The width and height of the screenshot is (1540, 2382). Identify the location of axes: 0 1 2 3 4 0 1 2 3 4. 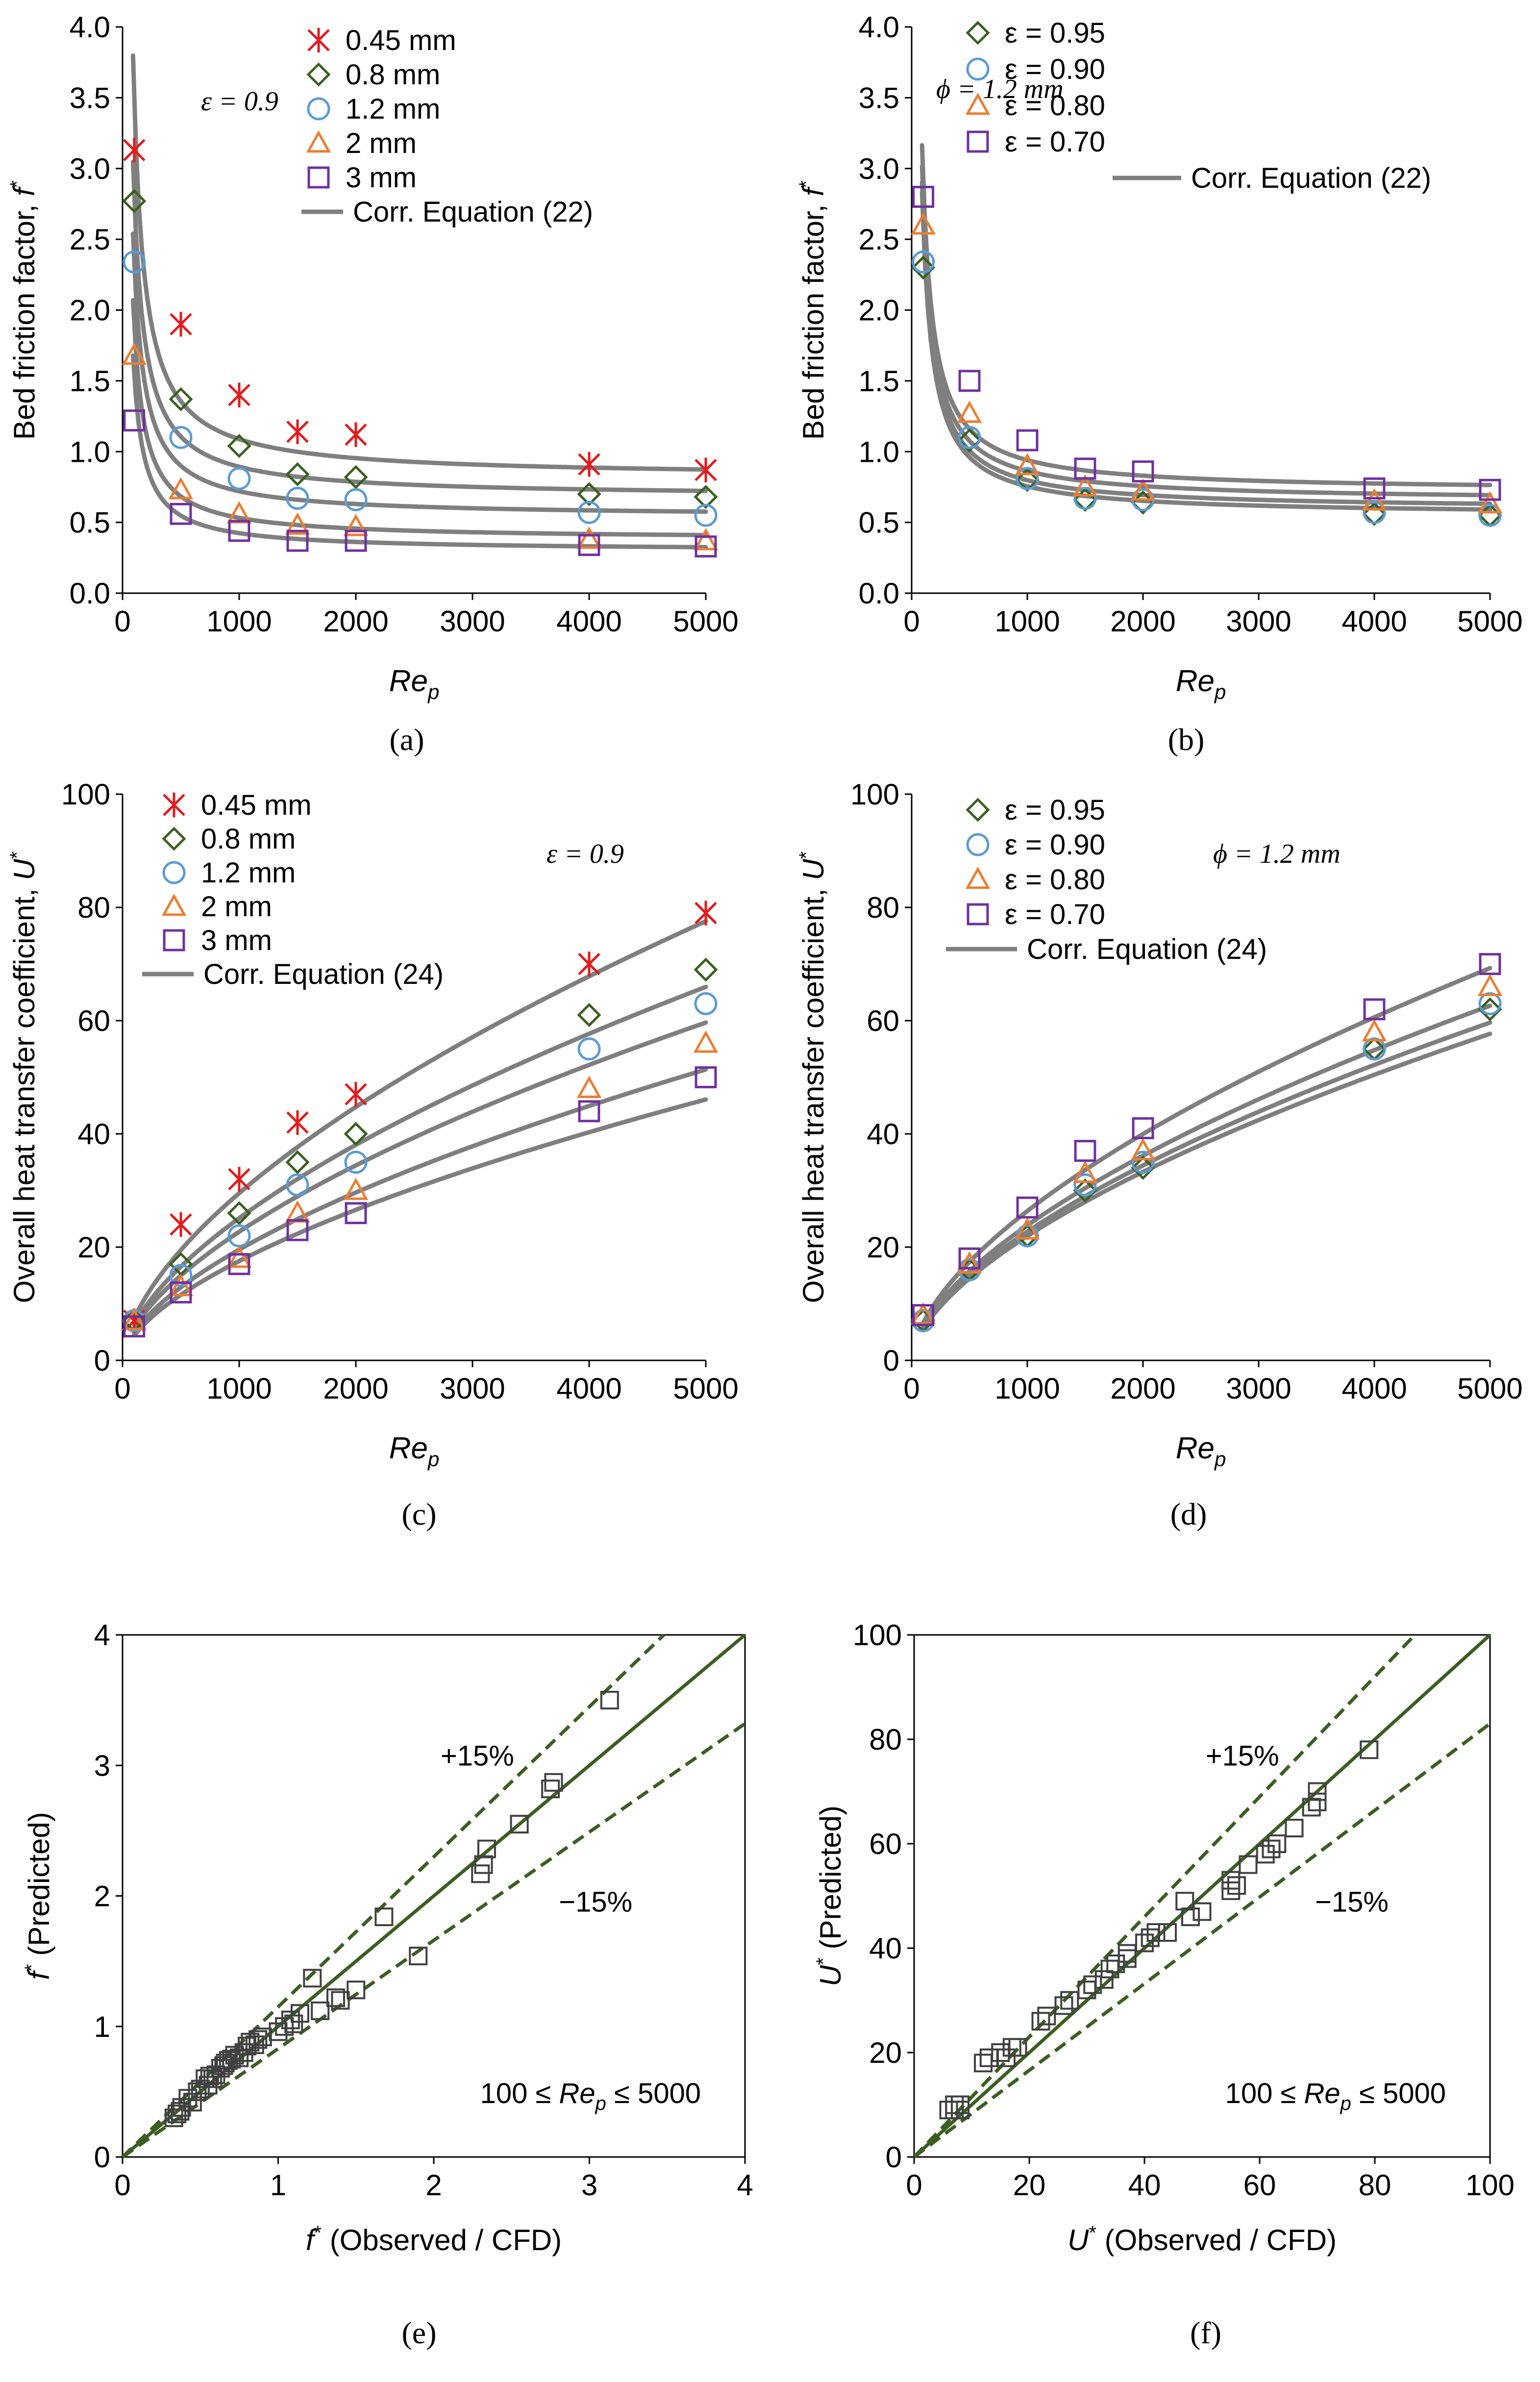
(424, 1910).